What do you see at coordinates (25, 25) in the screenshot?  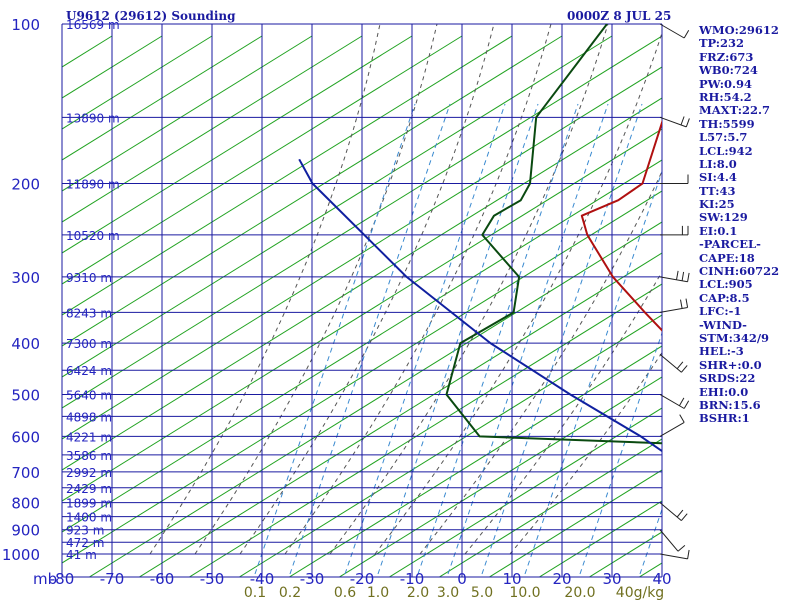 I see `pressure-tick-label: 100` at bounding box center [25, 25].